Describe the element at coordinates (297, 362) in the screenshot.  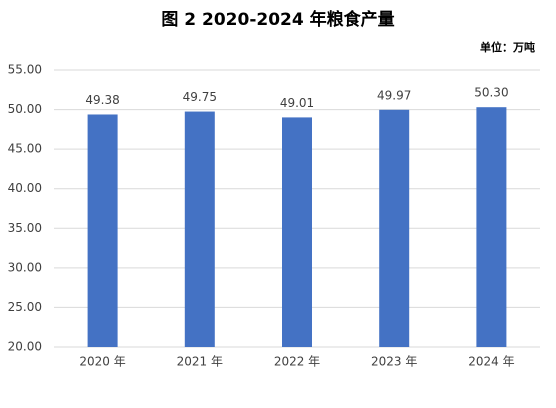
I see `x-tick-label: 2022 年` at that location.